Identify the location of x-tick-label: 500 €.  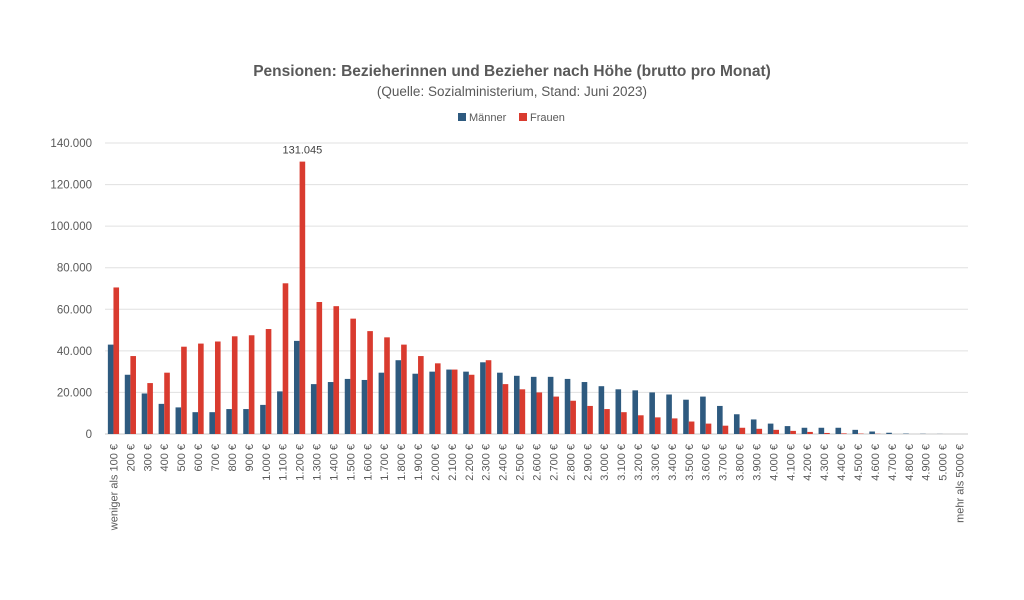
(182, 458).